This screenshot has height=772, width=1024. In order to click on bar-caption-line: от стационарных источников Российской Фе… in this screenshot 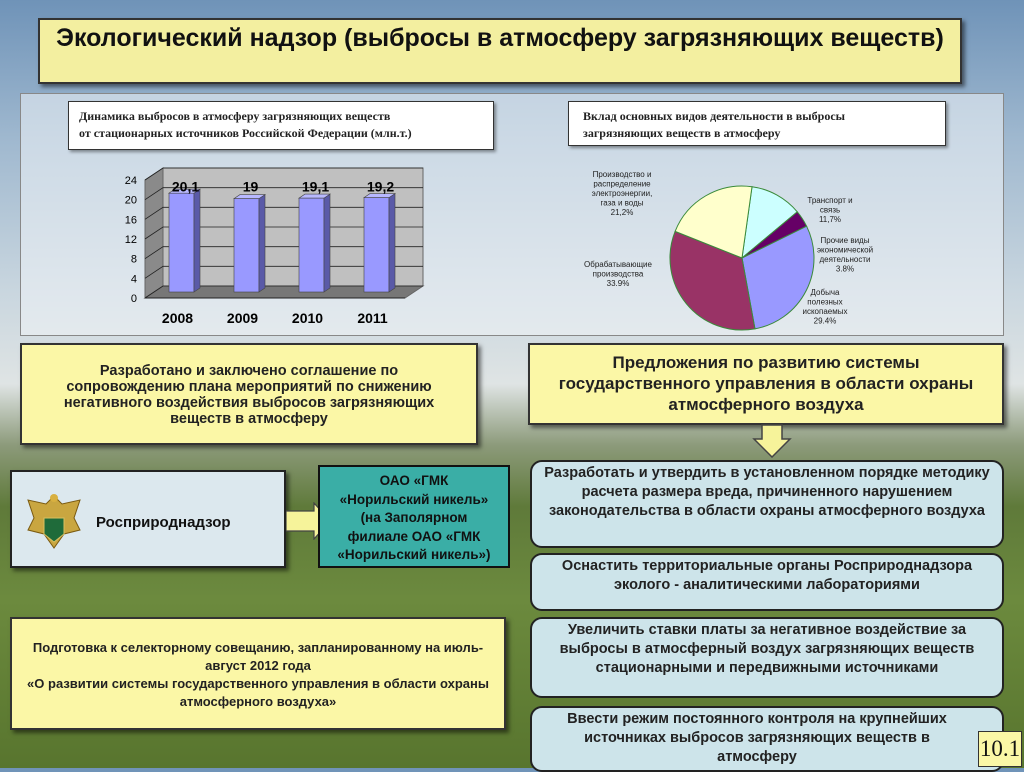, I will do `click(245, 133)`.